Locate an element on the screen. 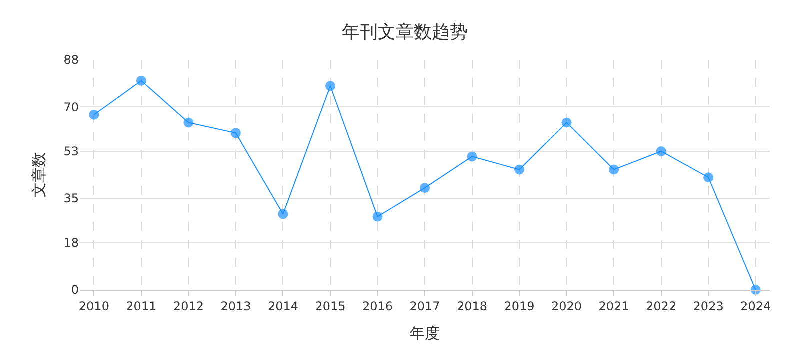 Image resolution: width=810 pixels, height=360 pixels. x-tick-label: 2022 is located at coordinates (661, 306).